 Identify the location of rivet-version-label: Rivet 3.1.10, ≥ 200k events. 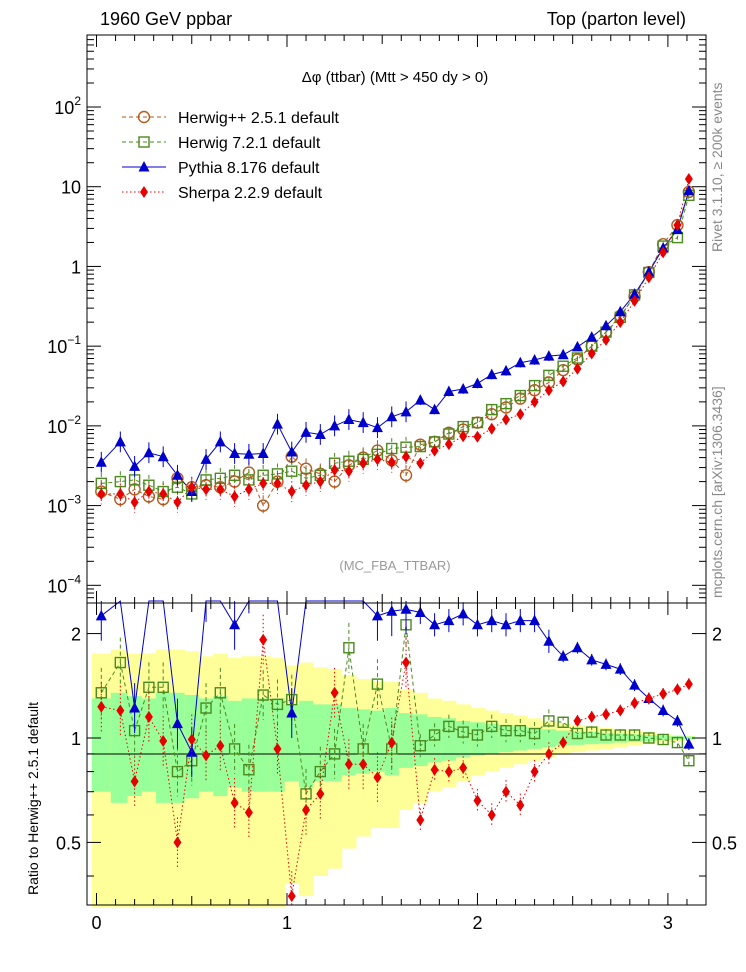
(717, 167).